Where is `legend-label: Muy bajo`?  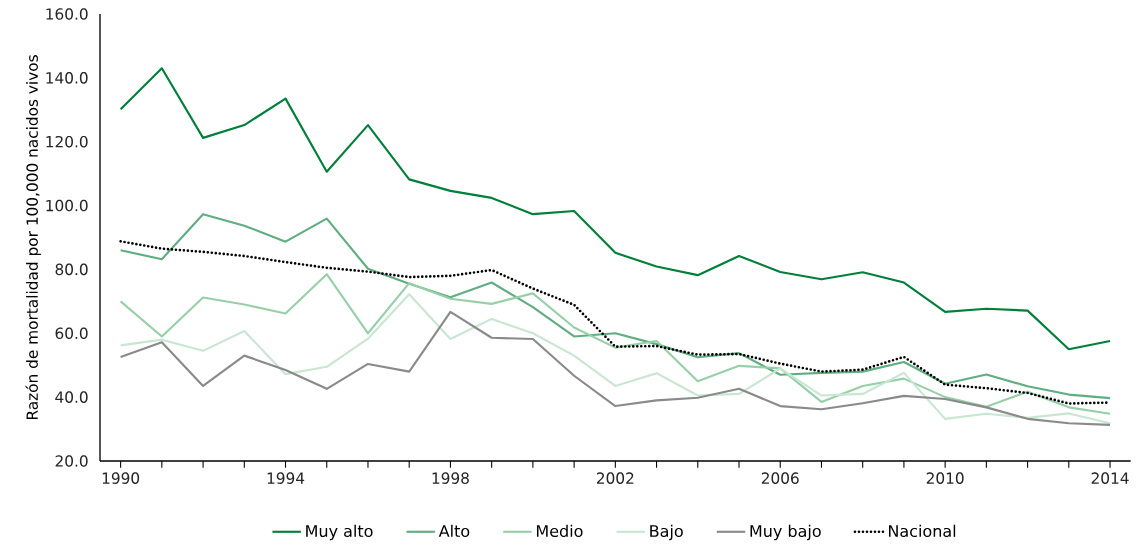 legend-label: Muy bajo is located at coordinates (785, 532).